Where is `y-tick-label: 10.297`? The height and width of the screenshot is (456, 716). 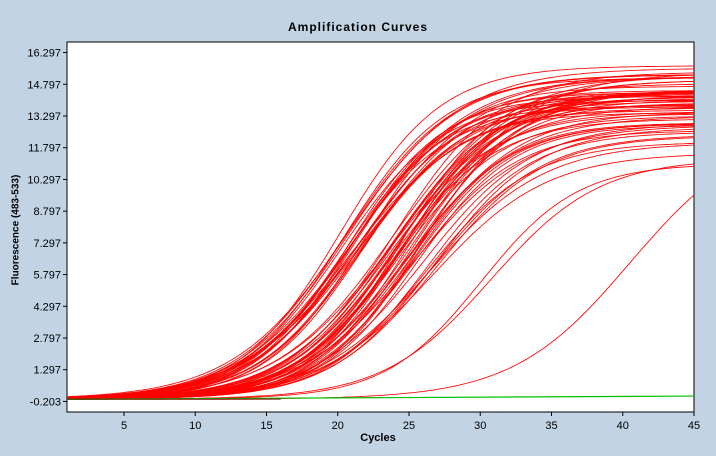 y-tick-label: 10.297 is located at coordinates (44, 180).